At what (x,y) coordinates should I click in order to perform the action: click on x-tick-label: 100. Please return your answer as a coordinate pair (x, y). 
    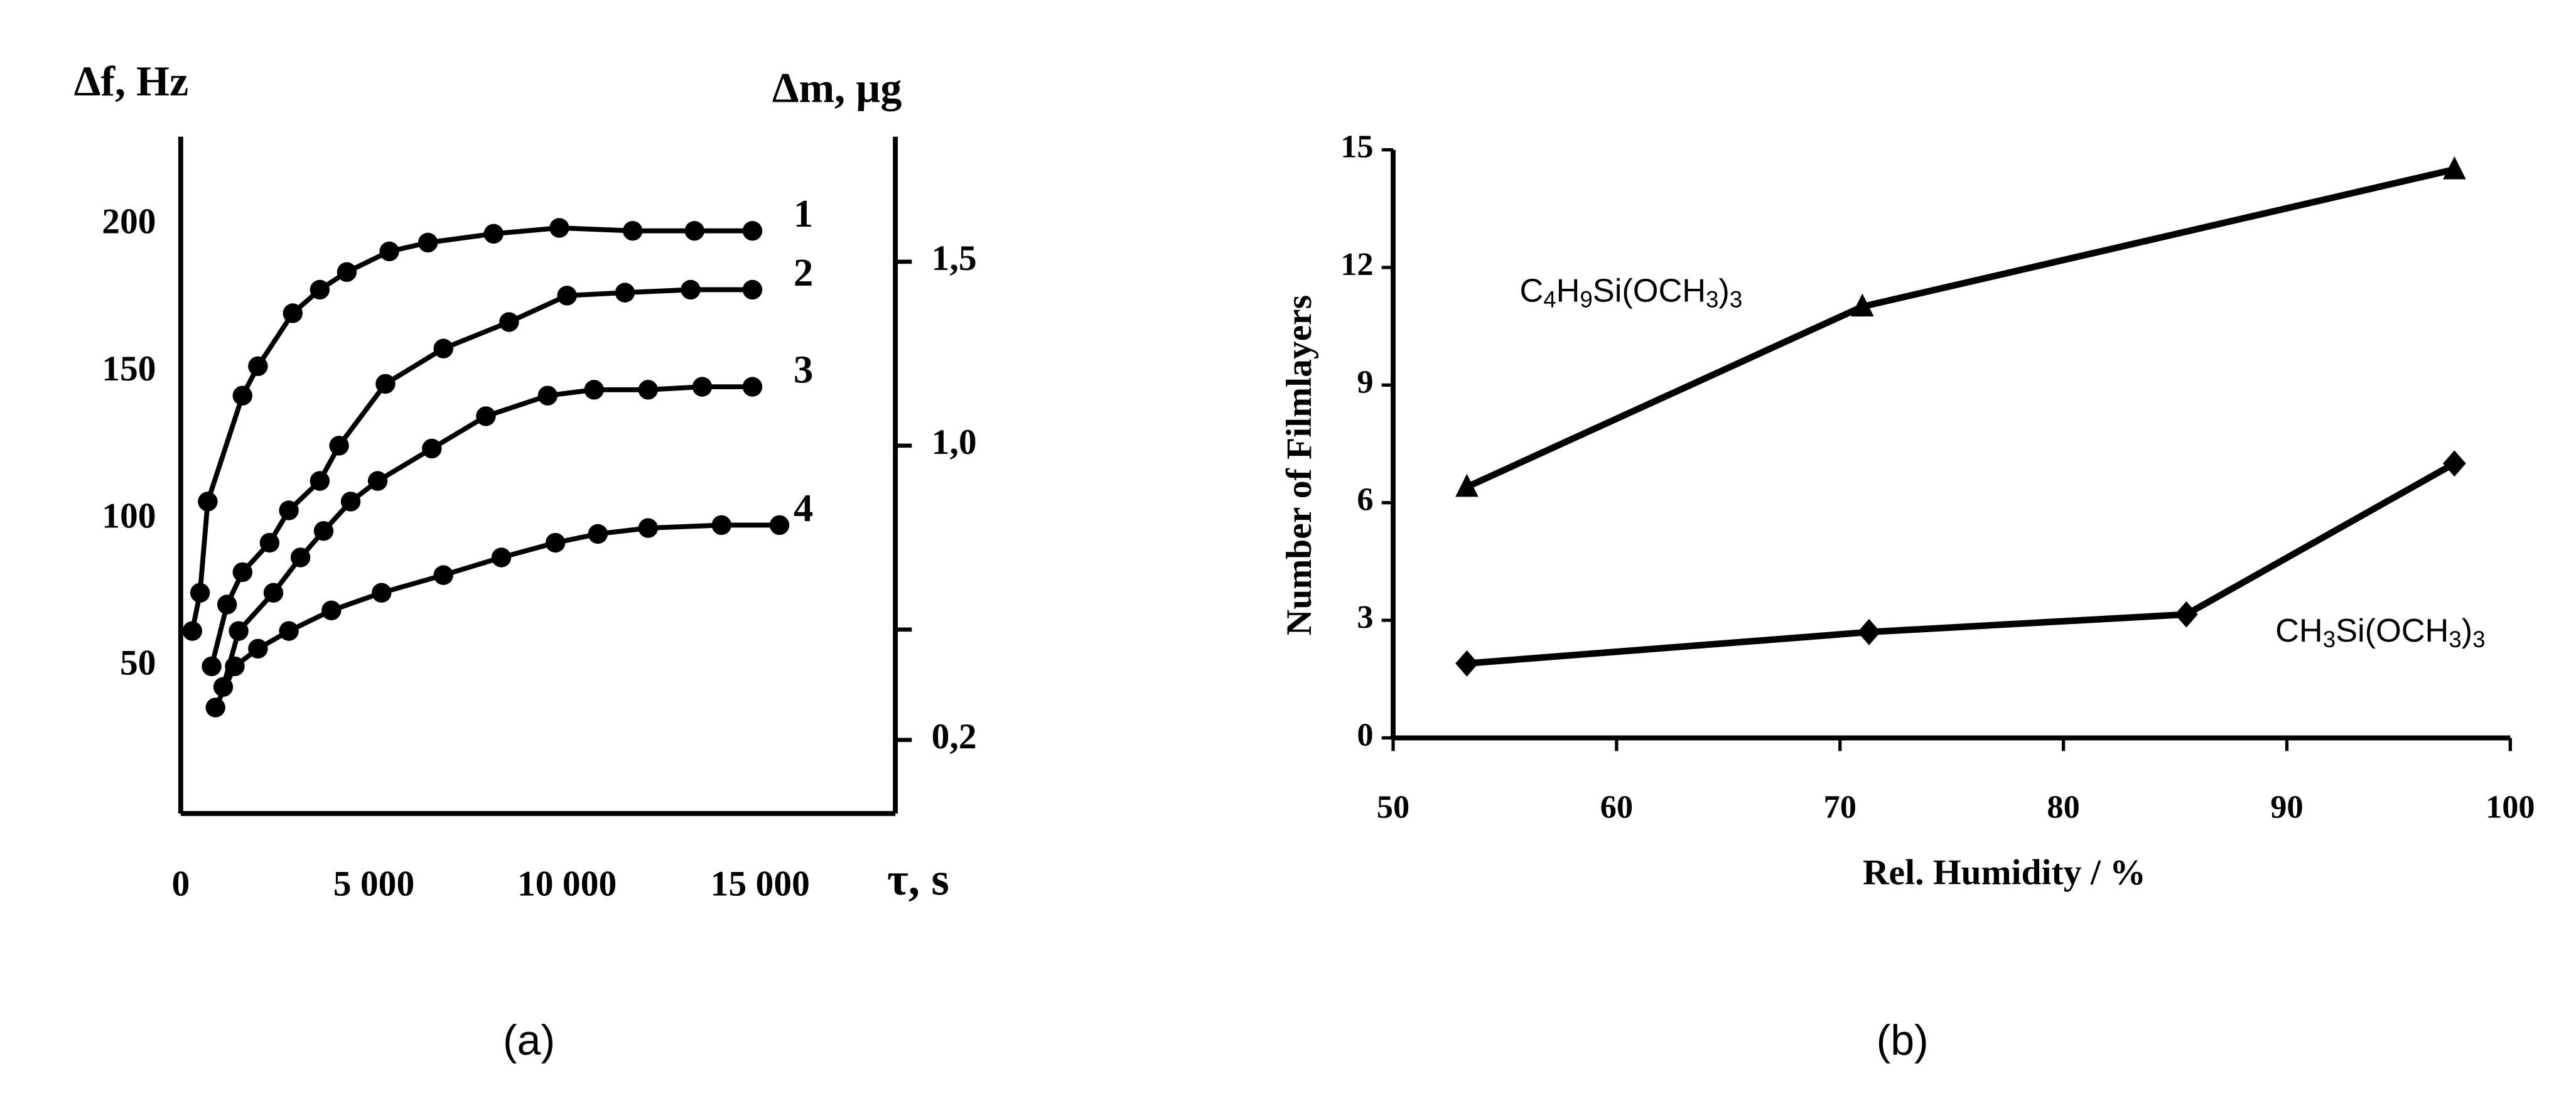
    Looking at the image, I should click on (2510, 807).